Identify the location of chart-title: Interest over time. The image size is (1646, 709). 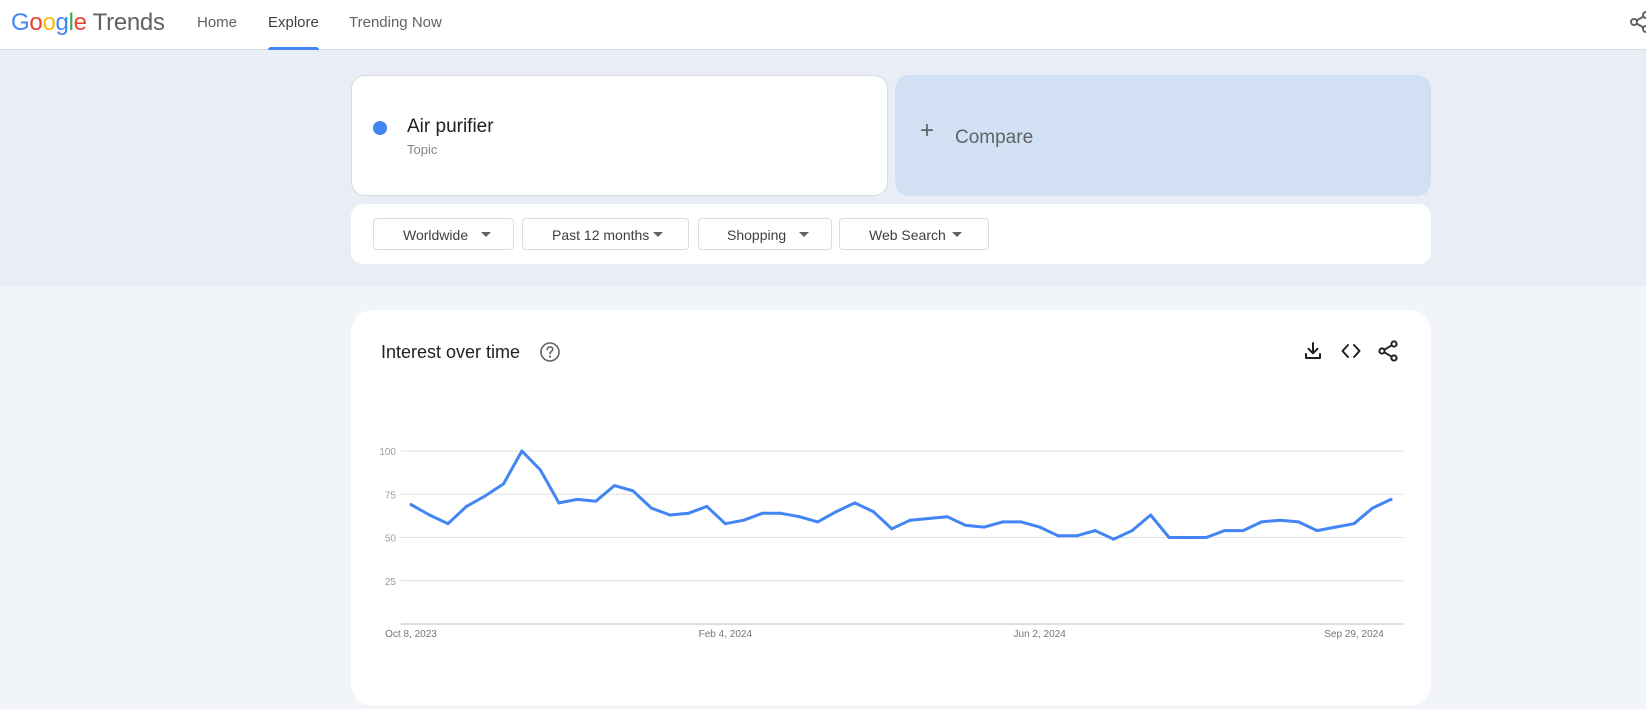
(451, 352).